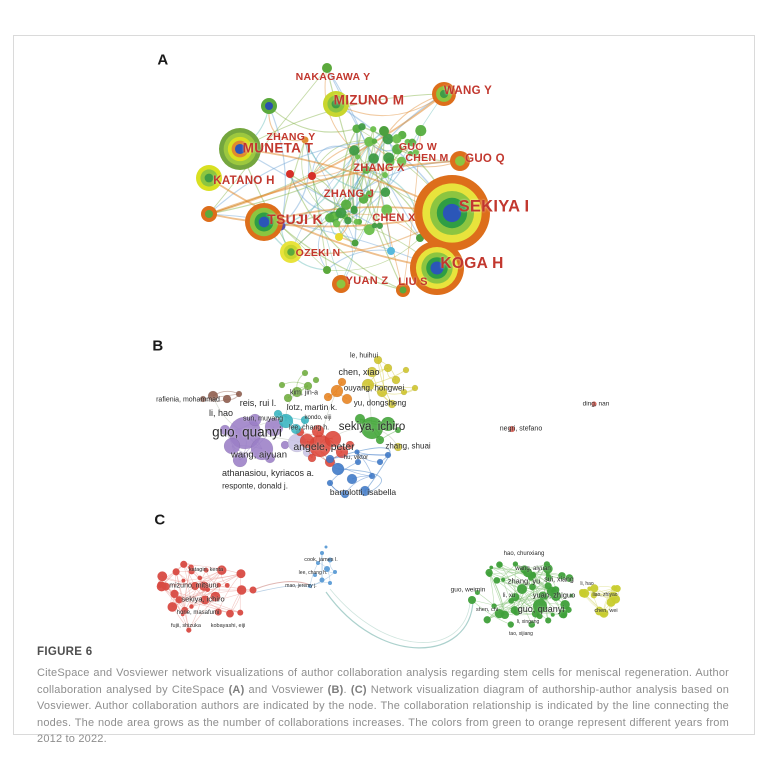 The height and width of the screenshot is (763, 763). Describe the element at coordinates (521, 634) in the screenshot. I see `author-label: tao, xijiang` at that location.